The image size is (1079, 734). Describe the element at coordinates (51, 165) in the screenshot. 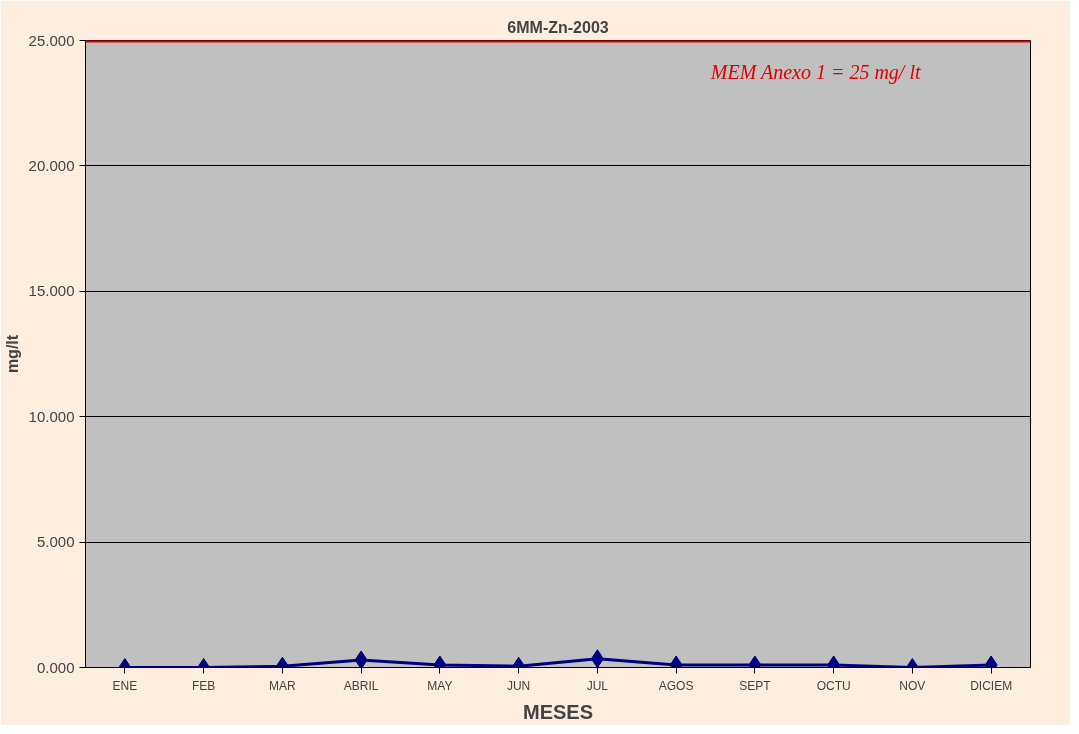

I see `y-tick-label: 20.000` at that location.